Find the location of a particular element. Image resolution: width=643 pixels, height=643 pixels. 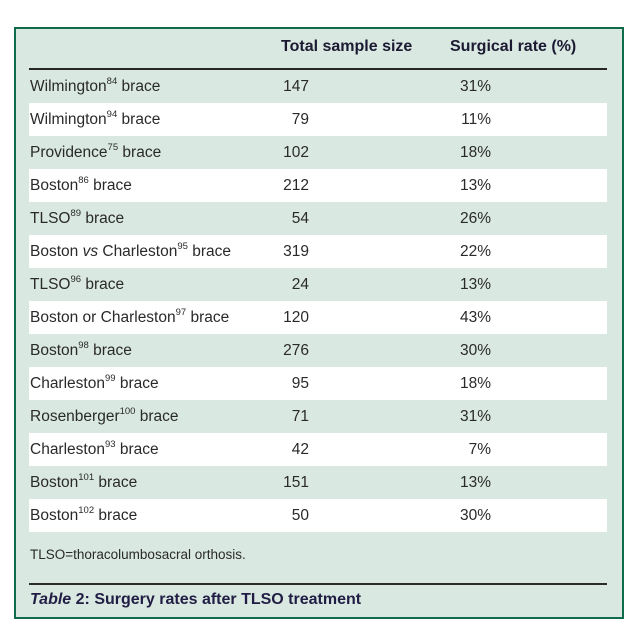

table-row: Wilmington94 brace 79 11% is located at coordinates (318, 119).